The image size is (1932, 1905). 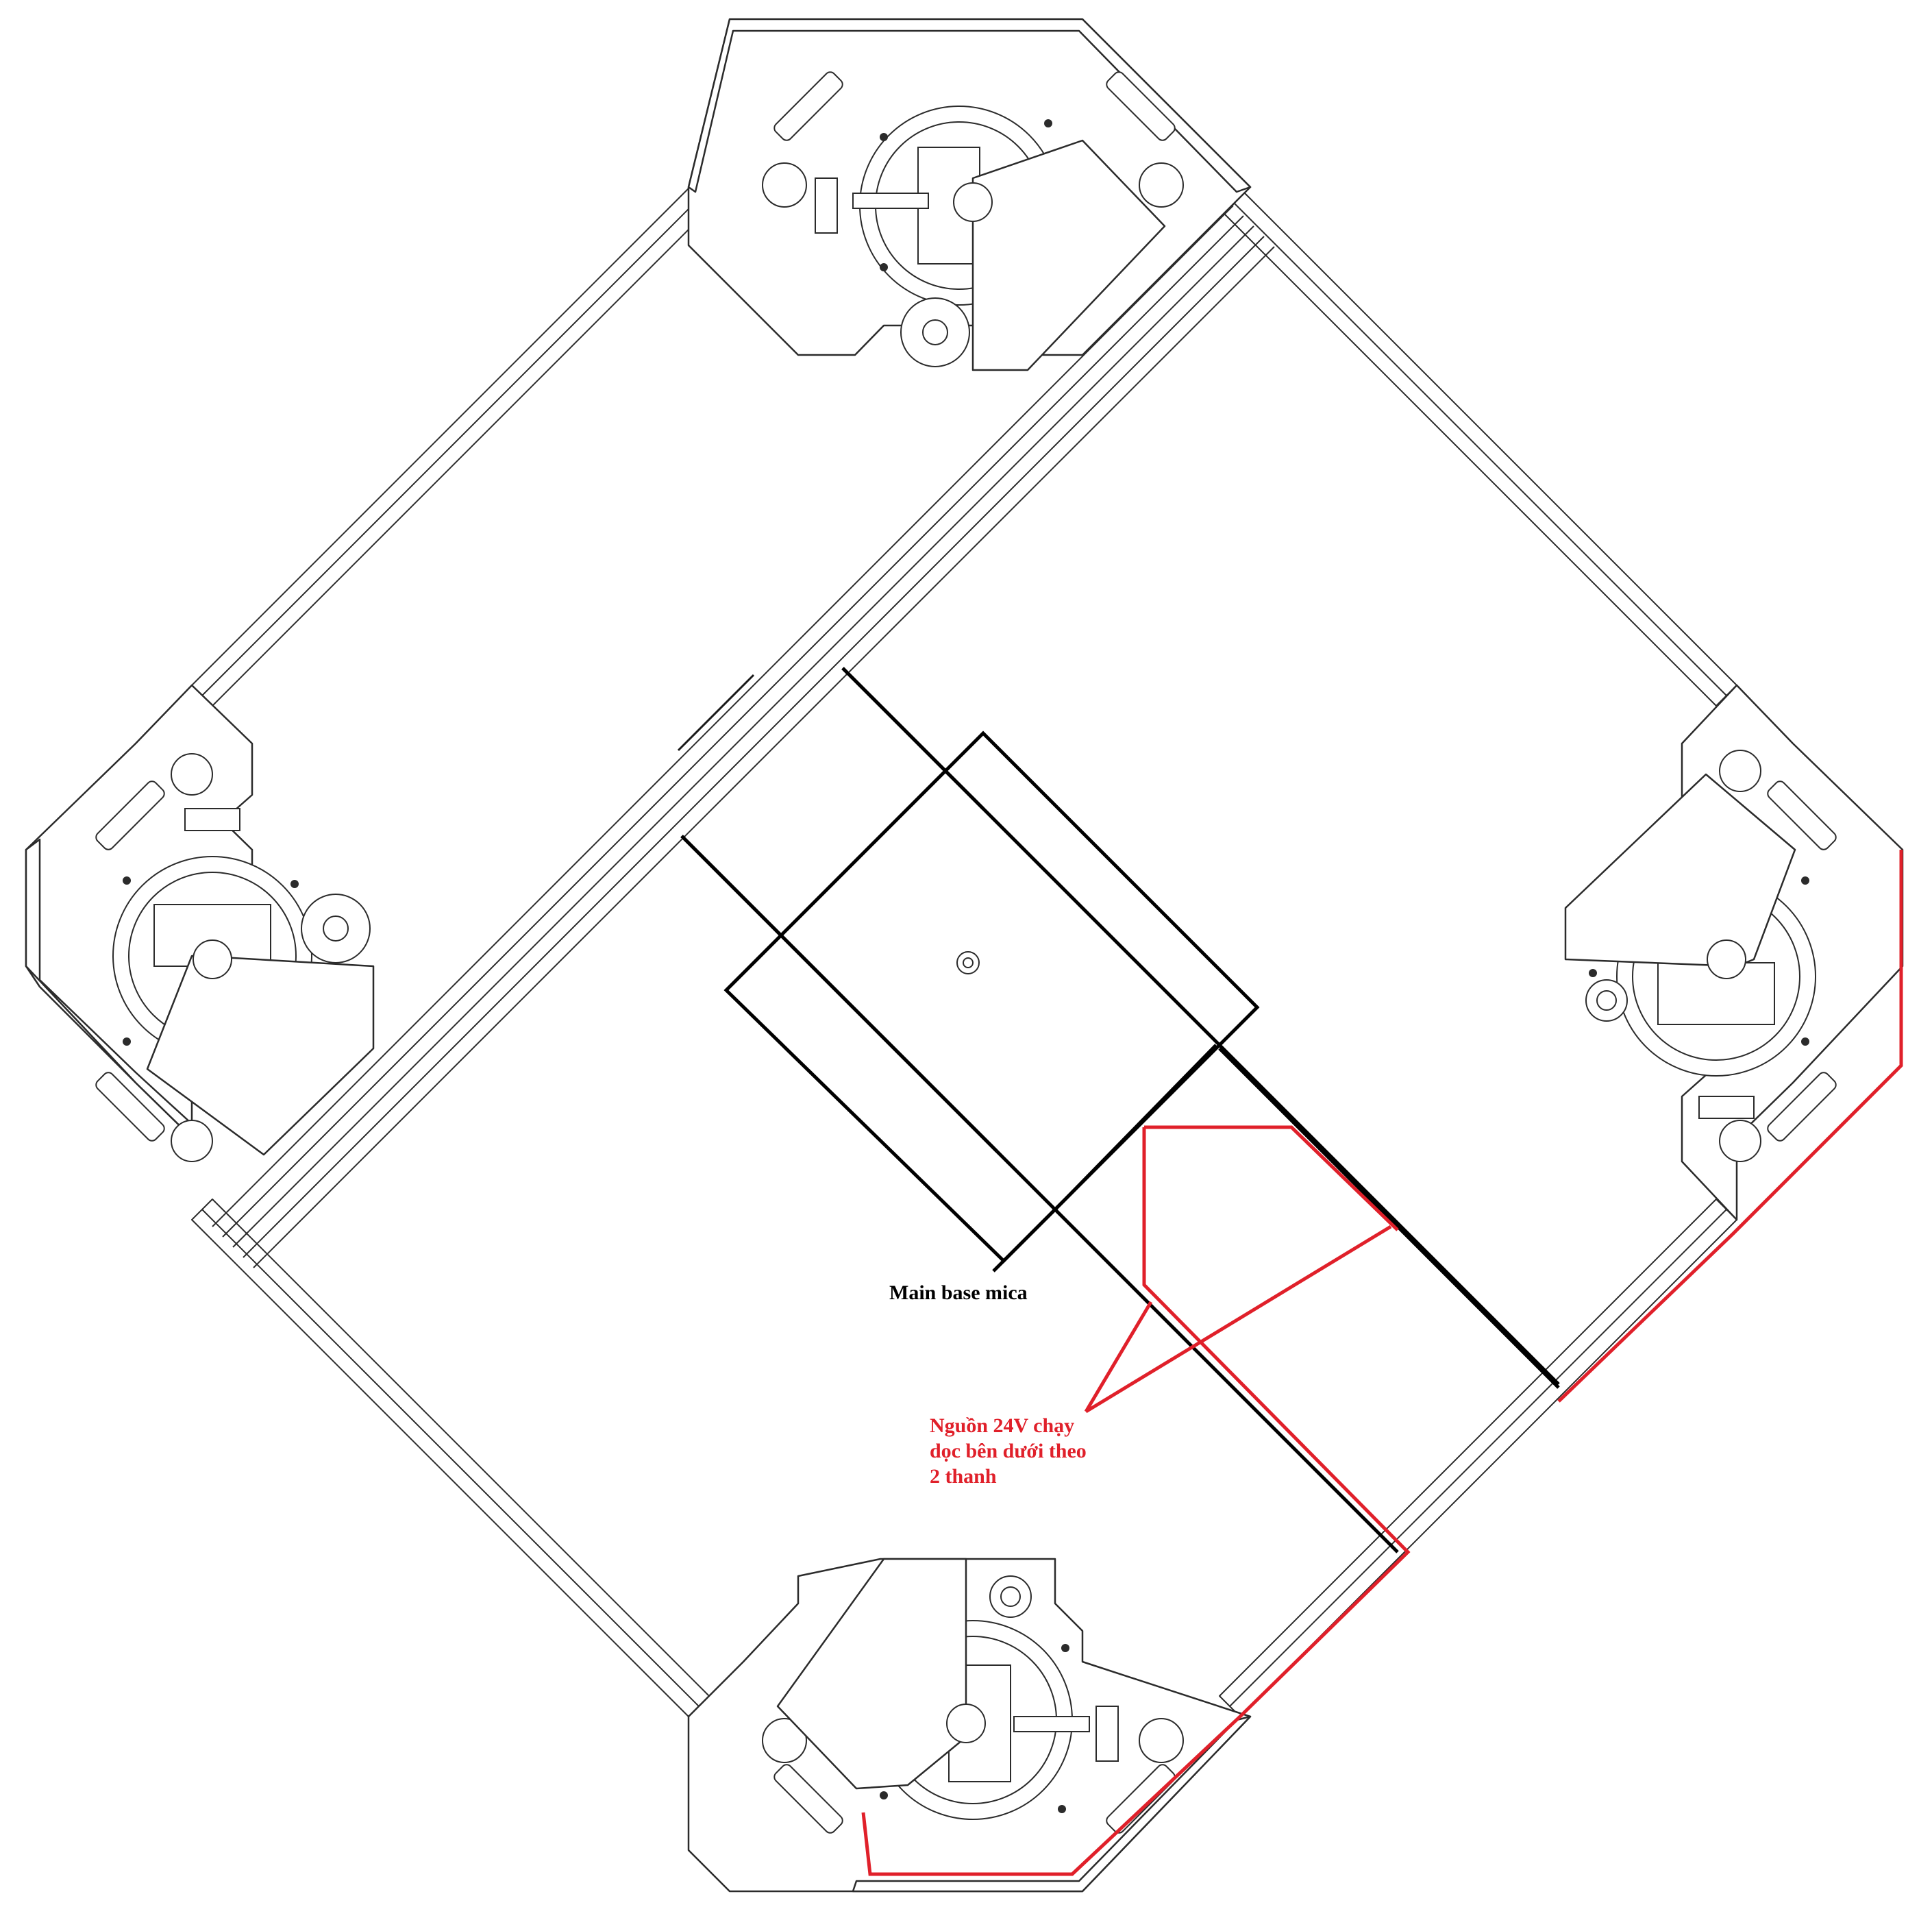 What do you see at coordinates (1271, 1178) in the screenshot?
I see `power-line-inner` at bounding box center [1271, 1178].